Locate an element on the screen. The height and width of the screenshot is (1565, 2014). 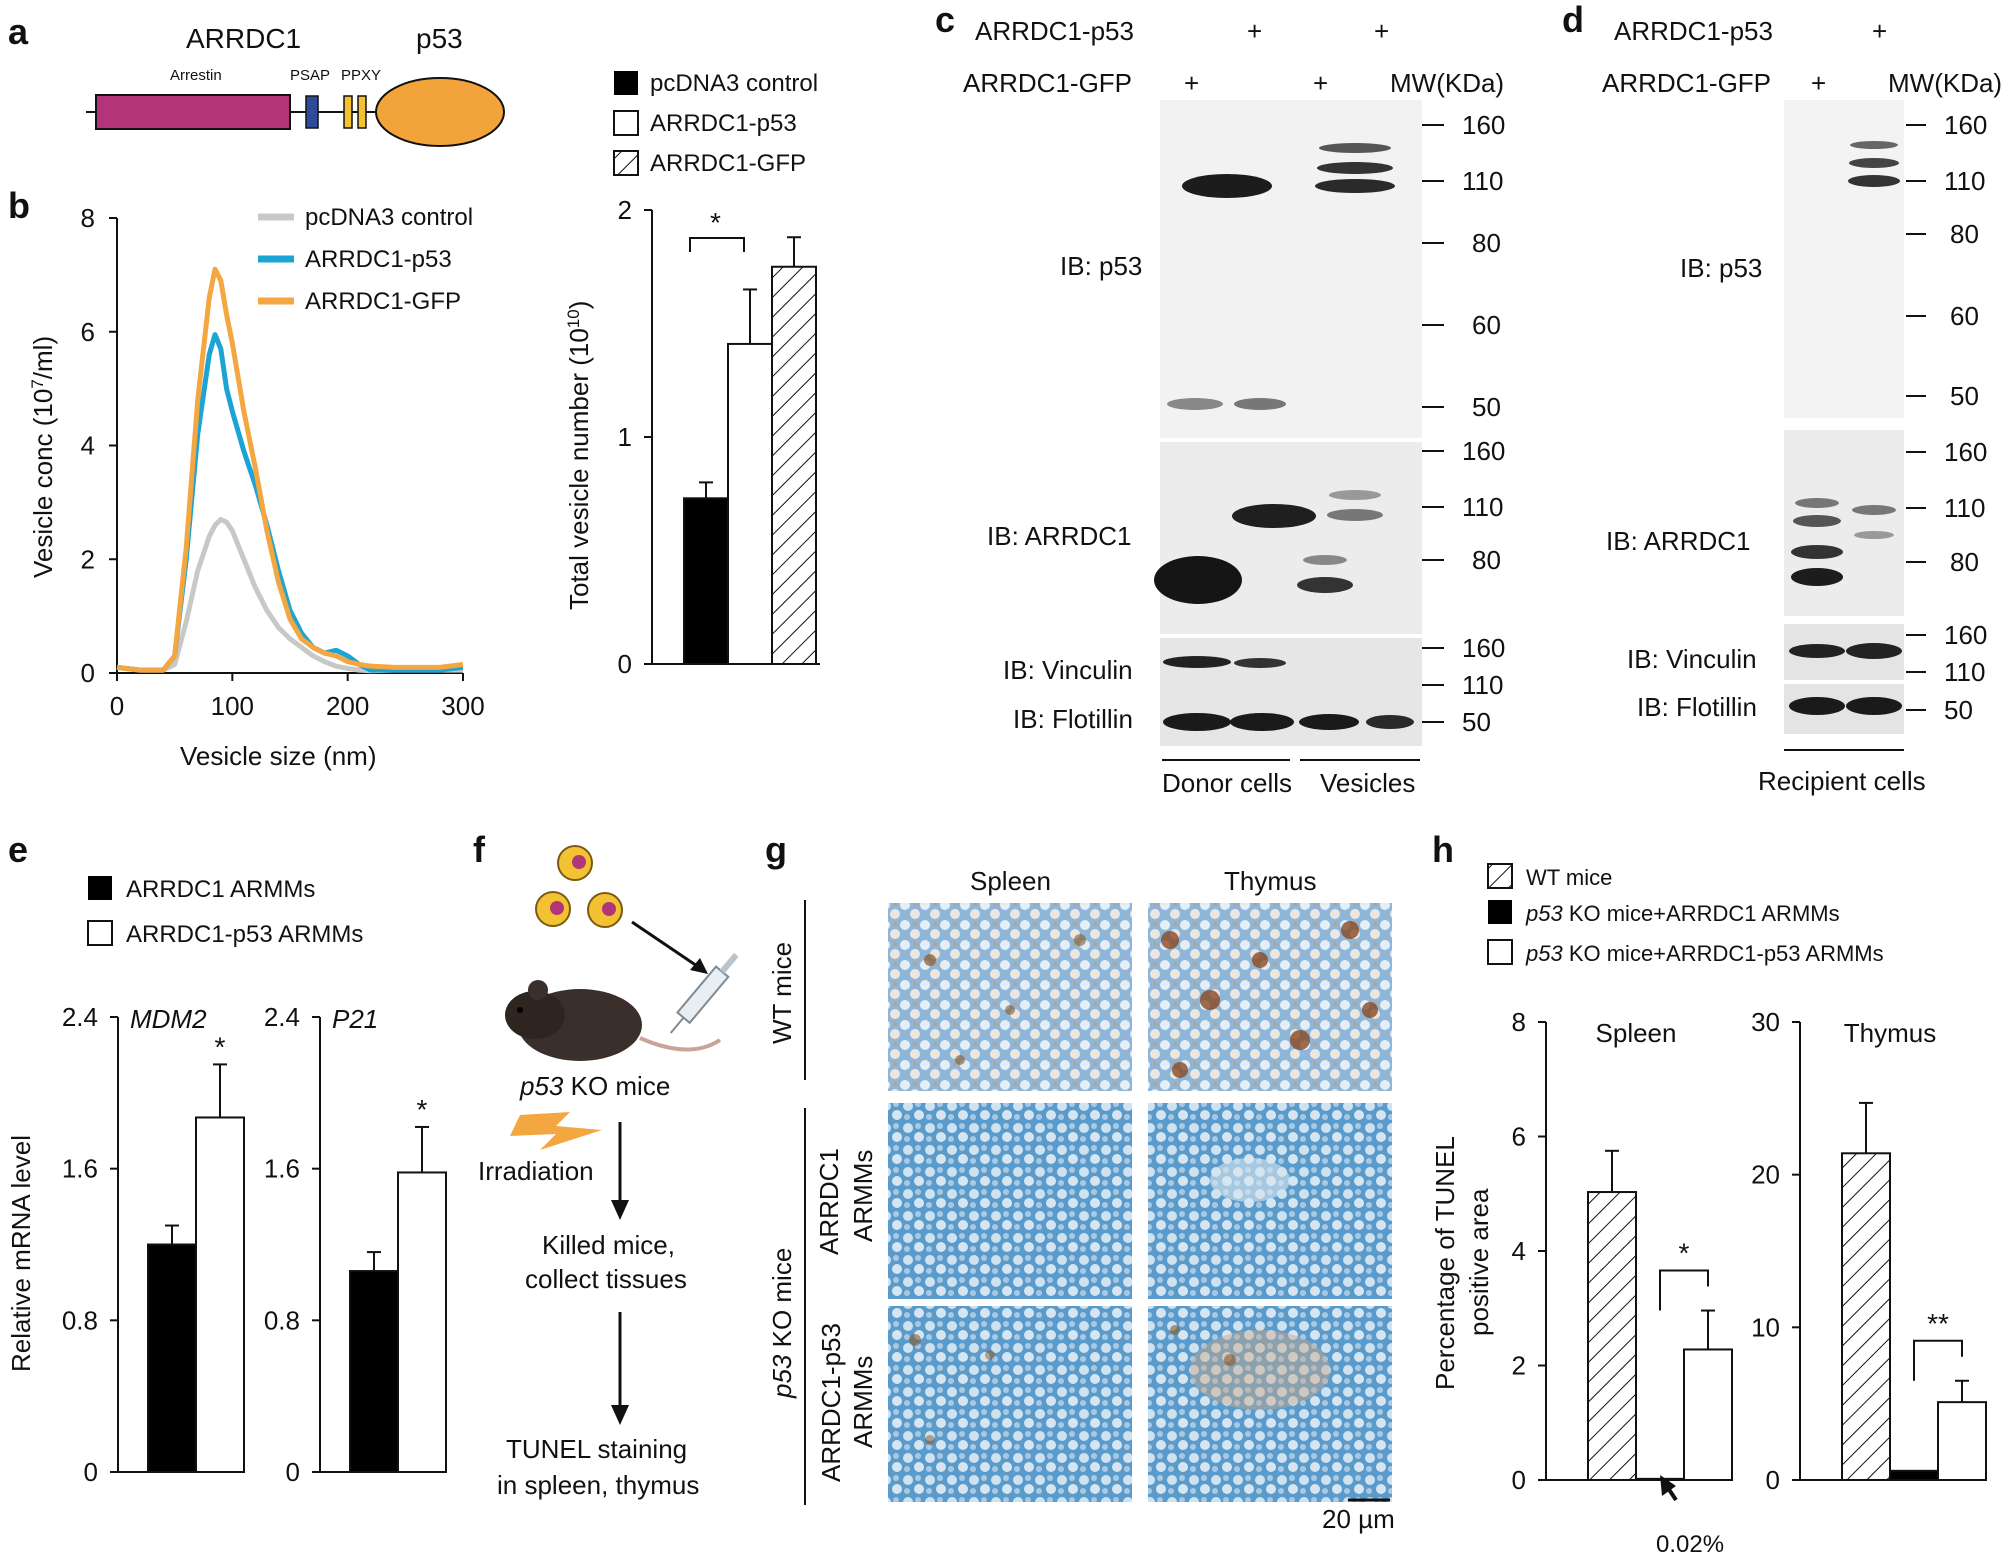
series-line-arrdc1-gfp is located at coordinates (290, 469).